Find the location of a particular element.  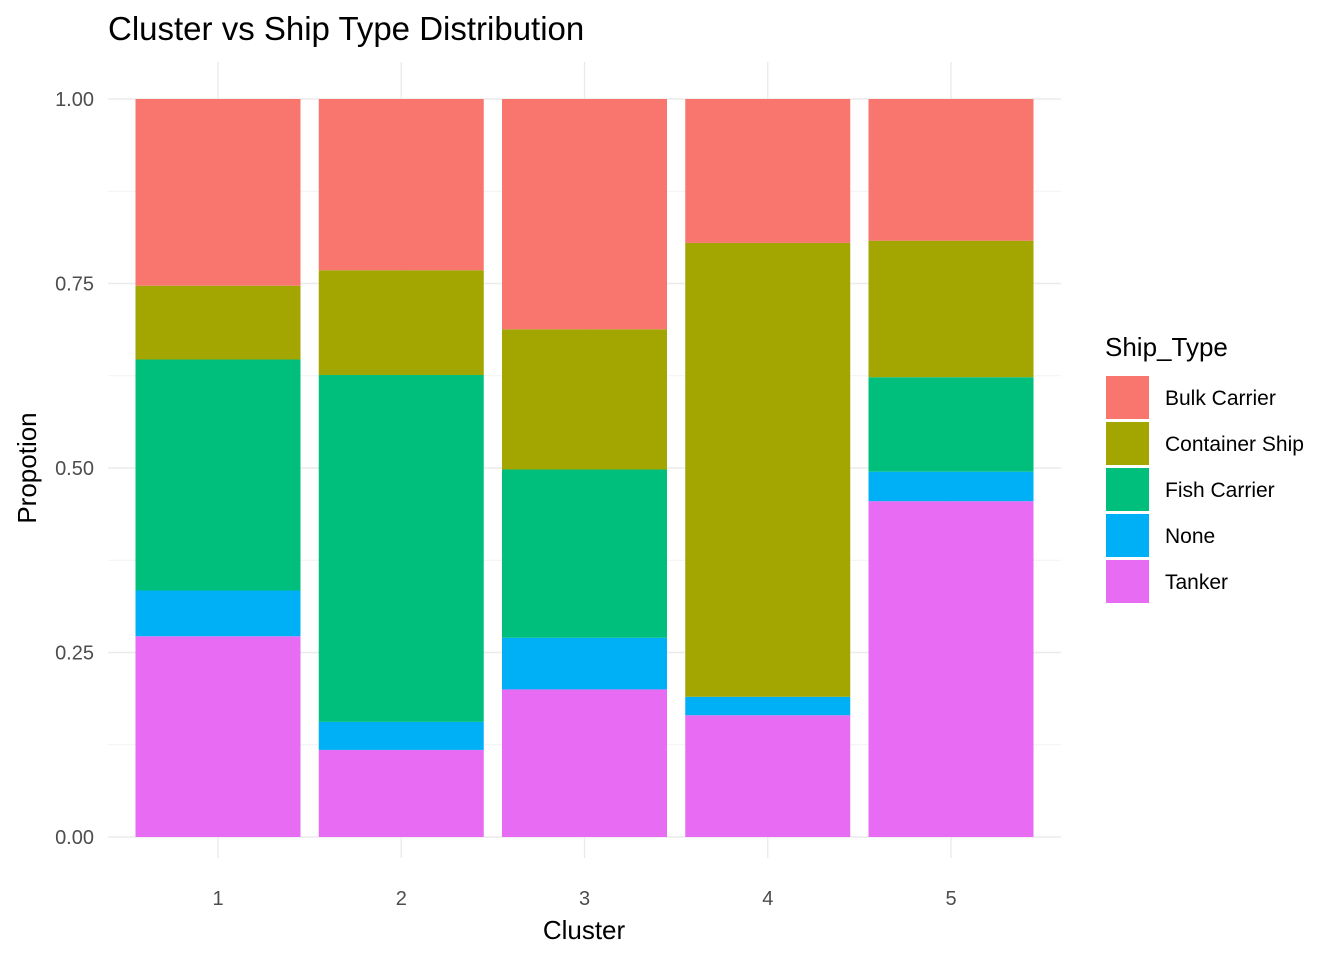

chart-title: Cluster vs Ship Type Distribution is located at coordinates (346, 28).